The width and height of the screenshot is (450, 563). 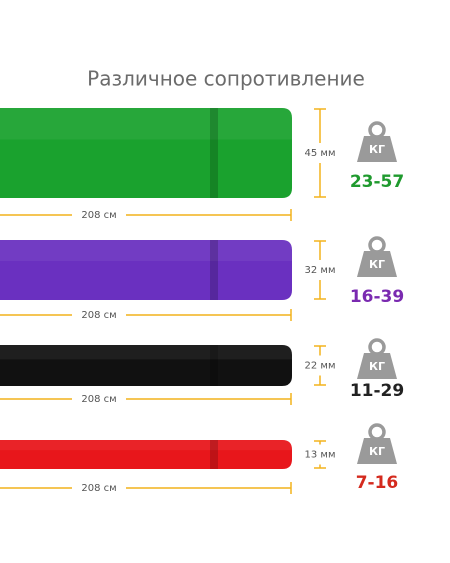 What do you see at coordinates (377, 391) in the screenshot?
I see `weight-range: 11-29` at bounding box center [377, 391].